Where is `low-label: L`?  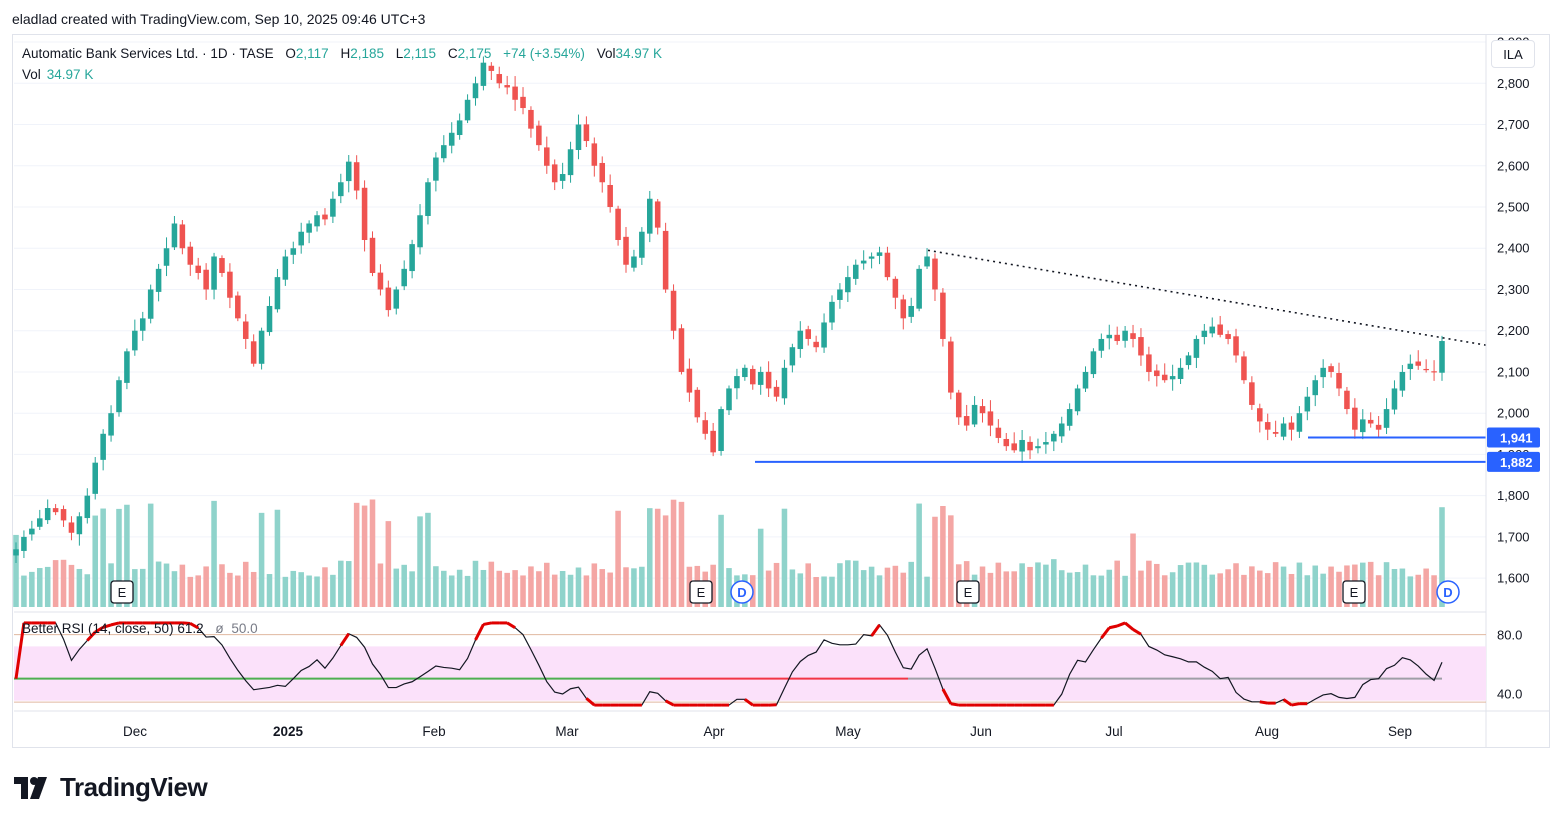
low-label: L is located at coordinates (399, 53).